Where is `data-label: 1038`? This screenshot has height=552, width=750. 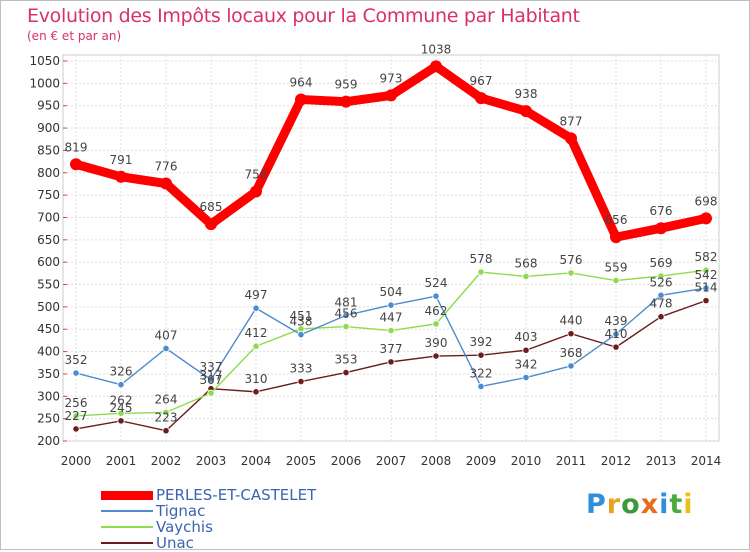
data-label: 1038 is located at coordinates (436, 49).